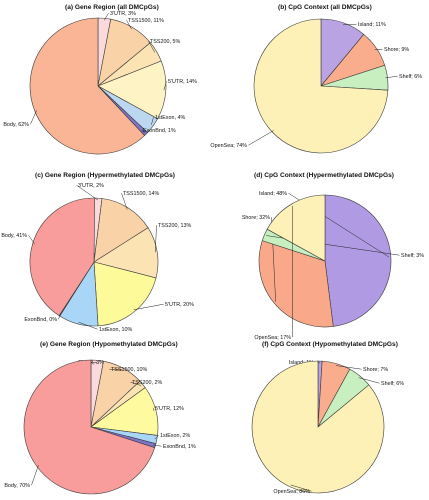 The height and width of the screenshot is (500, 429). Describe the element at coordinates (170, 118) in the screenshot. I see `slice-label-1stexon: 1stExon, 4%` at that location.